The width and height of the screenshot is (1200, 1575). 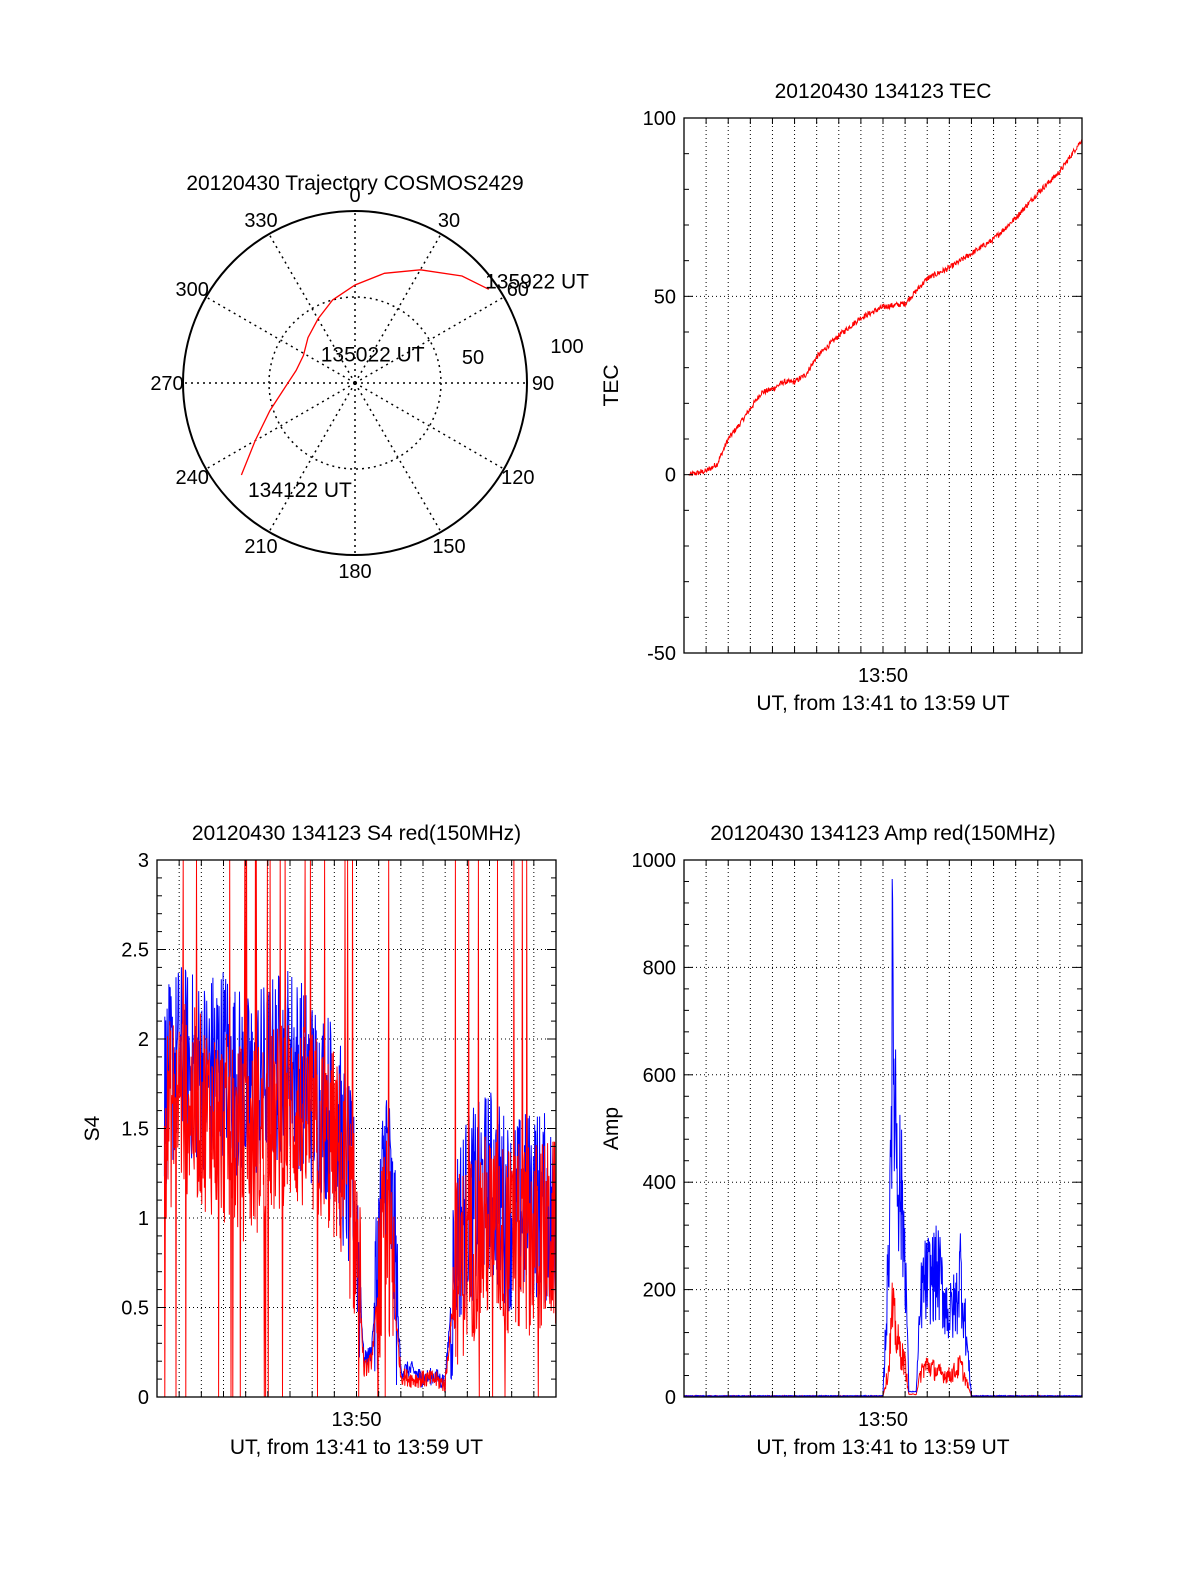 What do you see at coordinates (143, 1219) in the screenshot?
I see `y-tick-label: 1` at bounding box center [143, 1219].